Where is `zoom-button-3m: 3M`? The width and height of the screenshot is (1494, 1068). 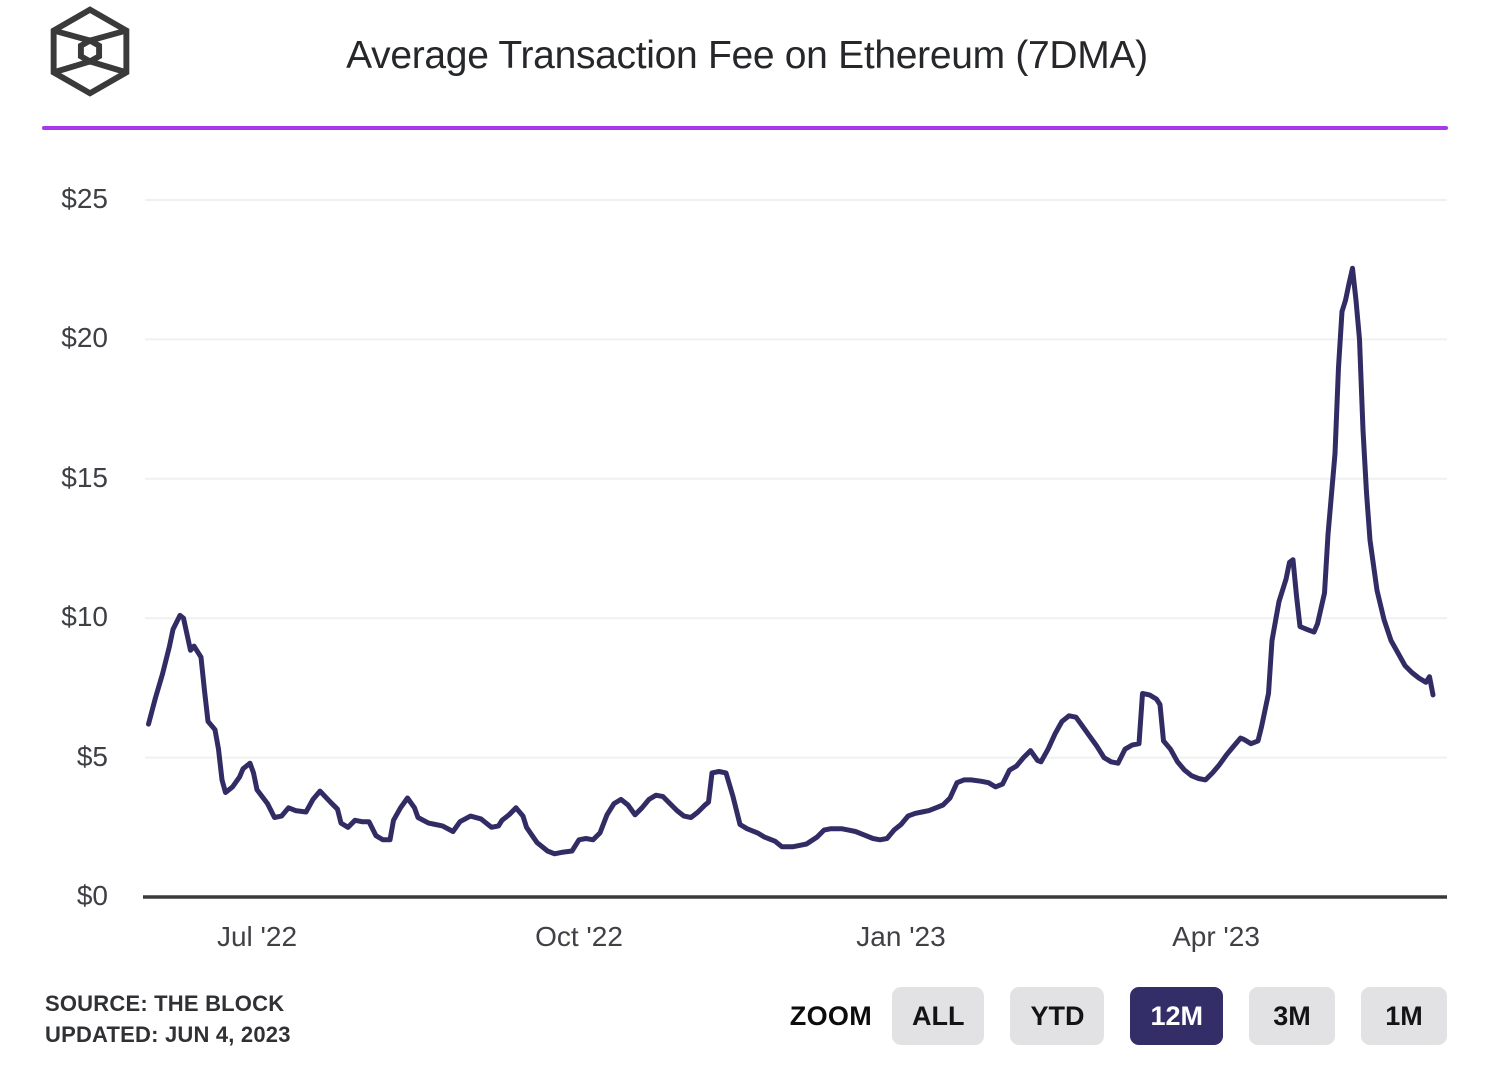 zoom-button-3m: 3M is located at coordinates (1292, 1016).